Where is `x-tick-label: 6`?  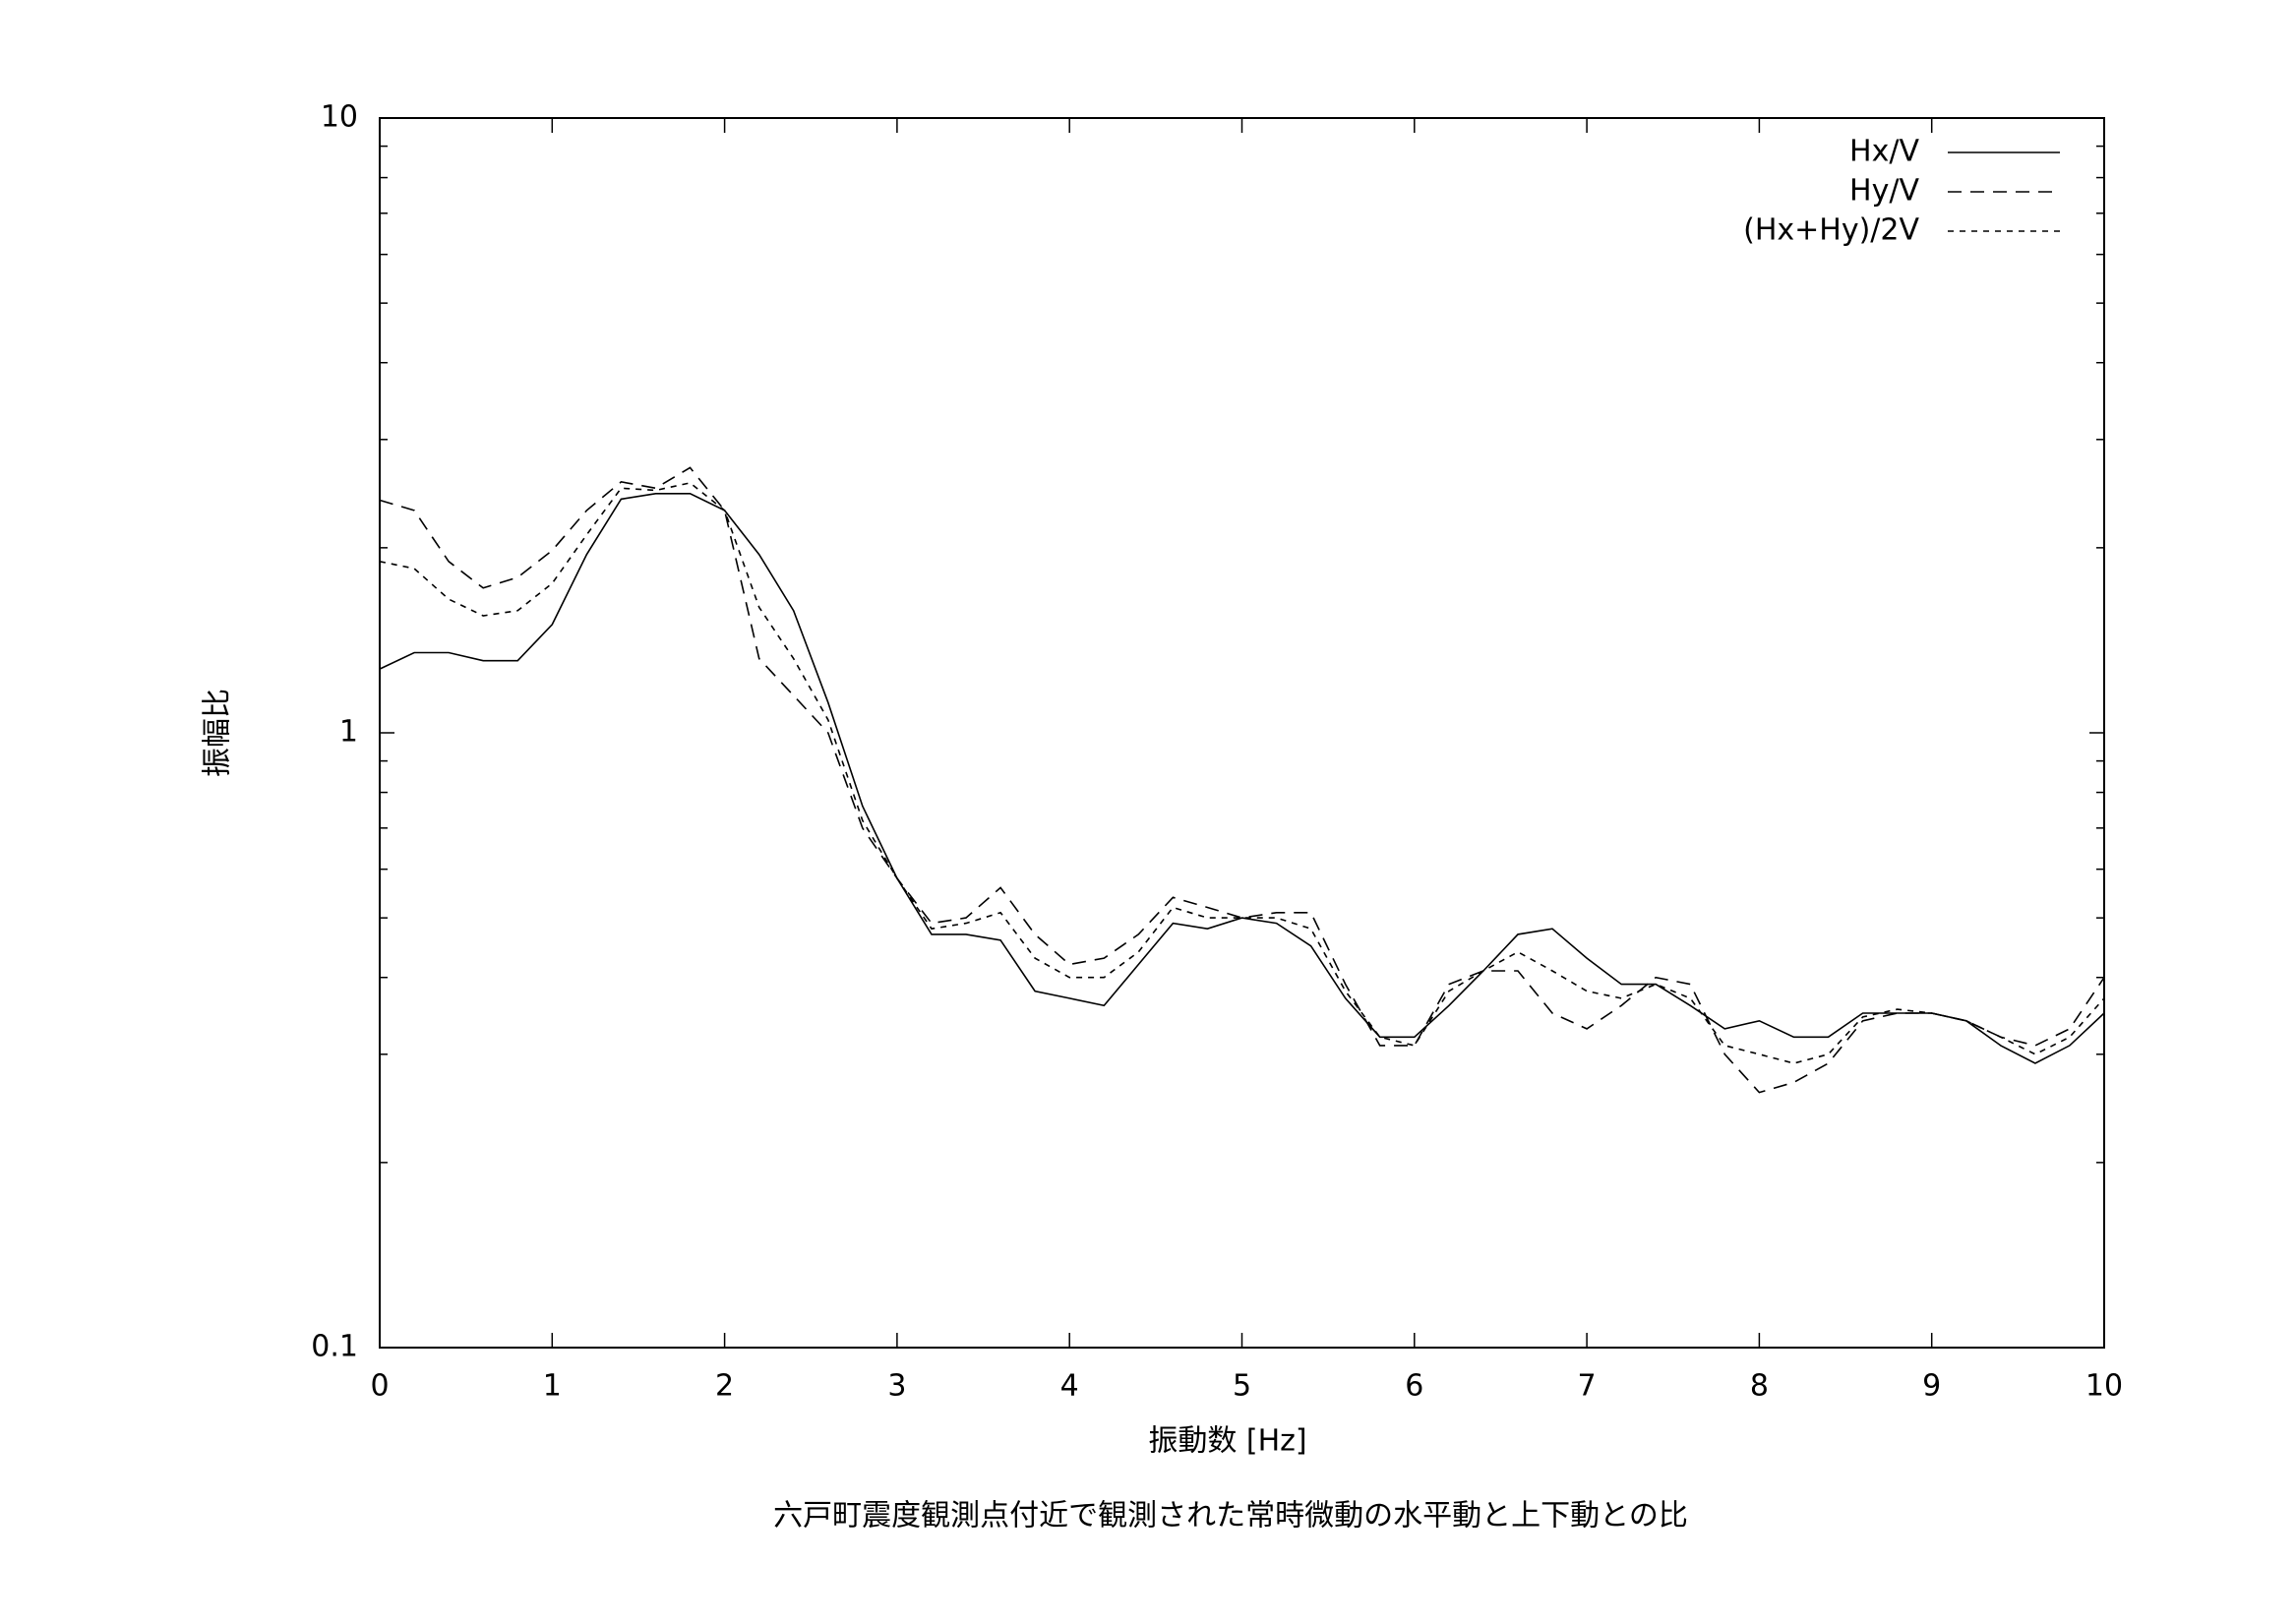
x-tick-label: 6 is located at coordinates (1414, 1386).